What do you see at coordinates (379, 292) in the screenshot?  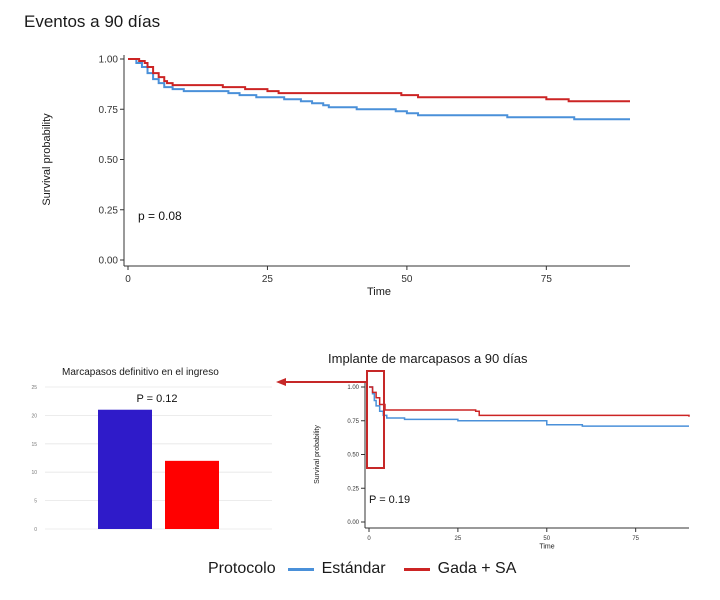 I see `km1-x-axis-label: Time` at bounding box center [379, 292].